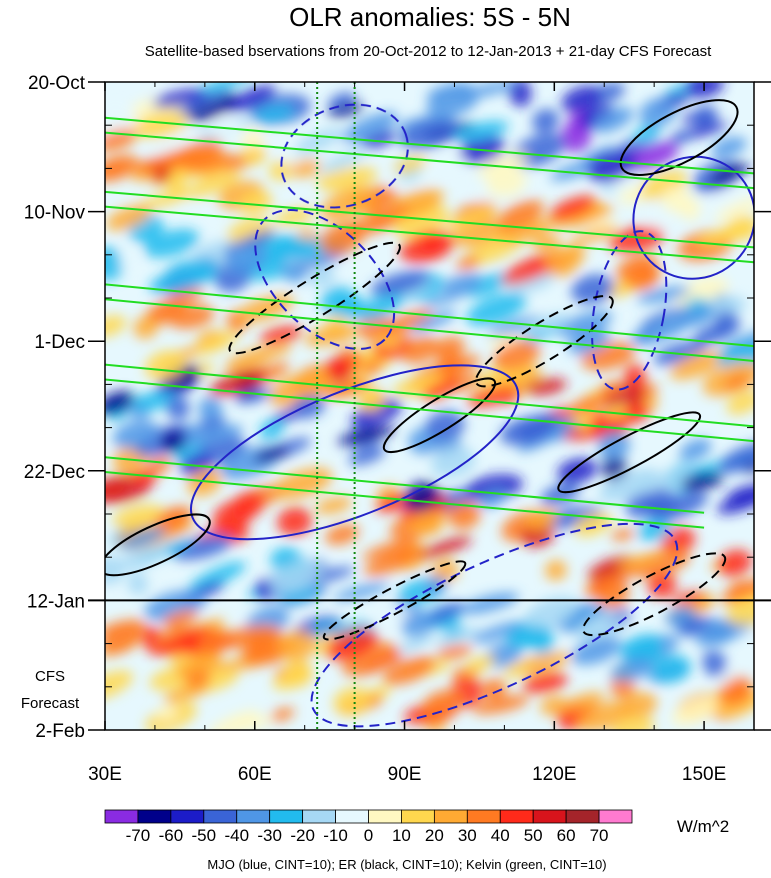 The image size is (771, 878). I want to click on mjo-contour, so click(354, 452).